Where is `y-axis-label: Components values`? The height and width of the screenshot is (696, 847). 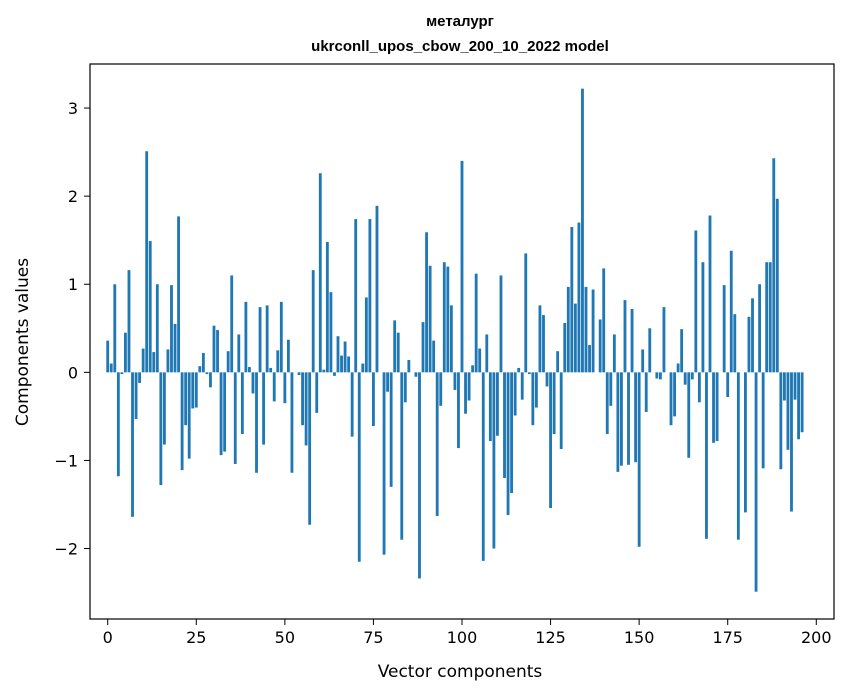 y-axis-label: Components values is located at coordinates (23, 342).